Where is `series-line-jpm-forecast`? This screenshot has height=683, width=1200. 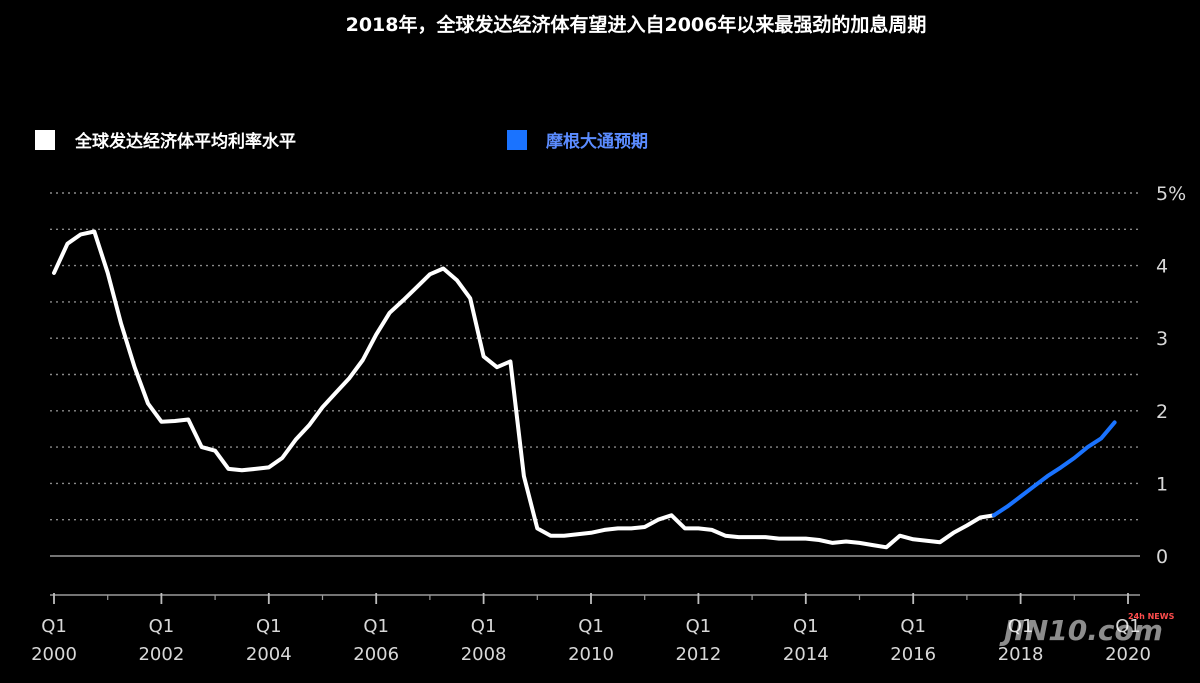 series-line-jpm-forecast is located at coordinates (1054, 469).